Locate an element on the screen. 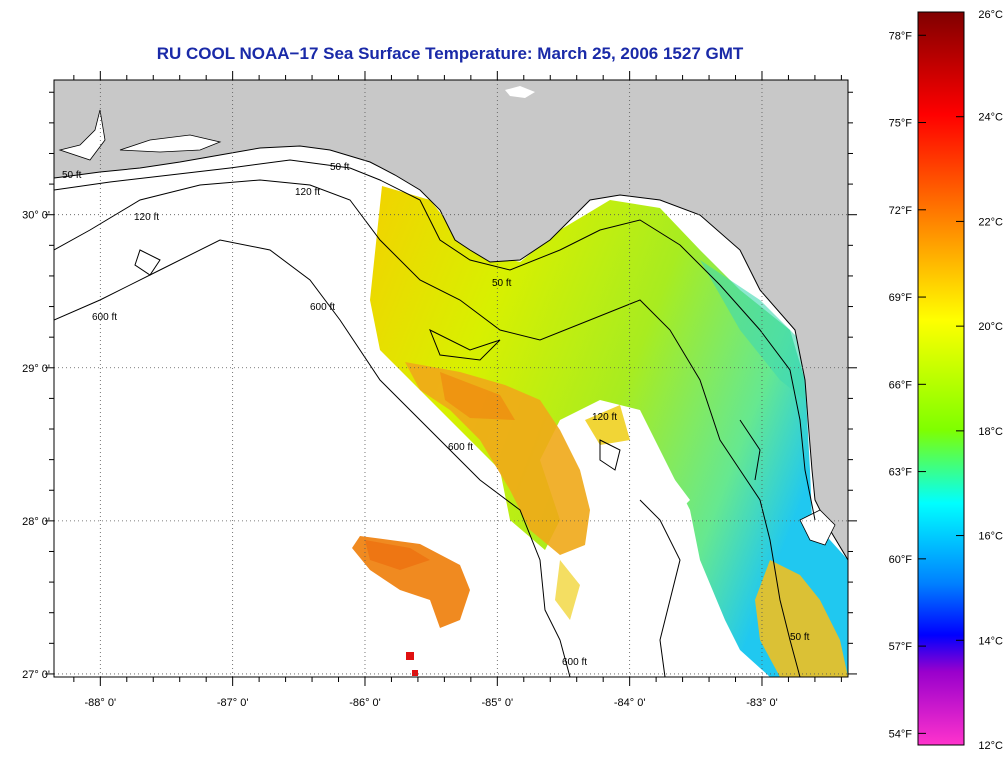 This screenshot has width=1008, height=761. lon-tick-label: -84° 0' is located at coordinates (630, 703).